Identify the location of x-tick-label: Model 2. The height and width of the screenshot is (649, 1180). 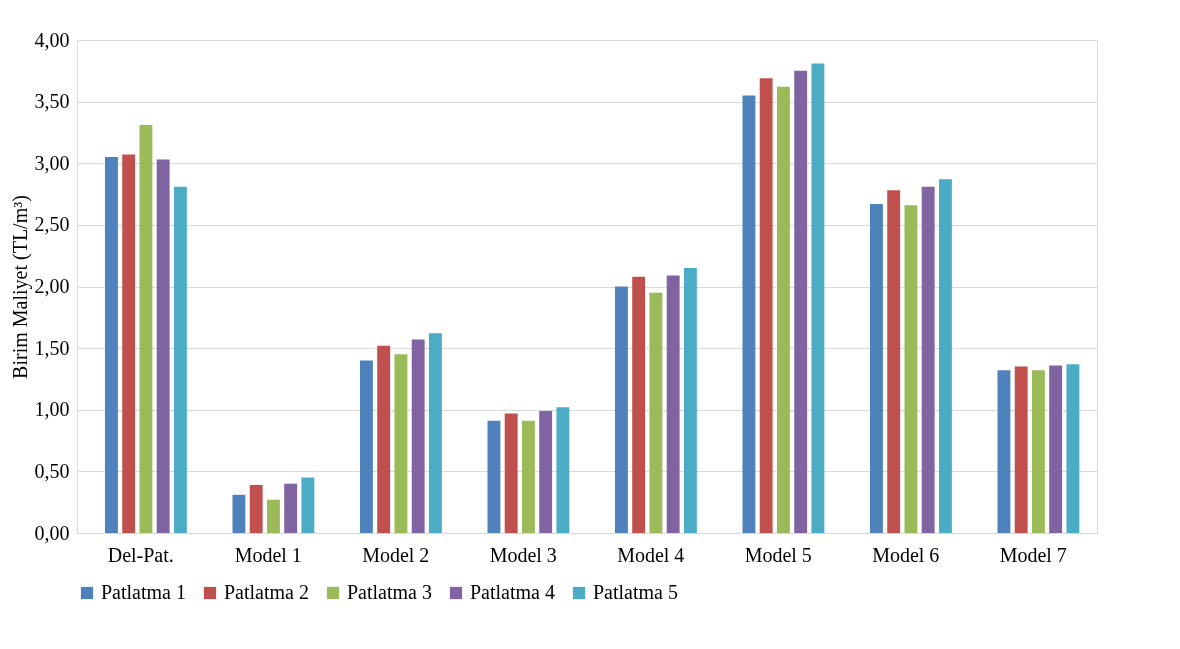
(396, 554).